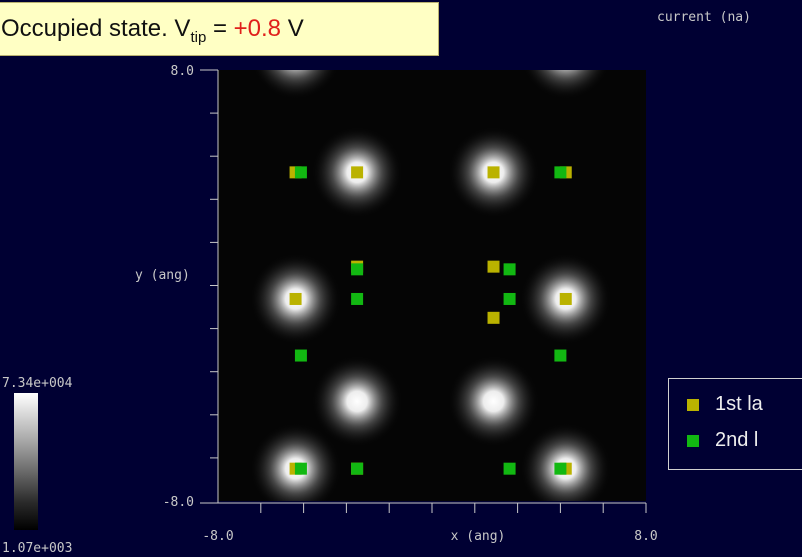 The width and height of the screenshot is (802, 557). What do you see at coordinates (26, 461) in the screenshot?
I see `colorbar` at bounding box center [26, 461].